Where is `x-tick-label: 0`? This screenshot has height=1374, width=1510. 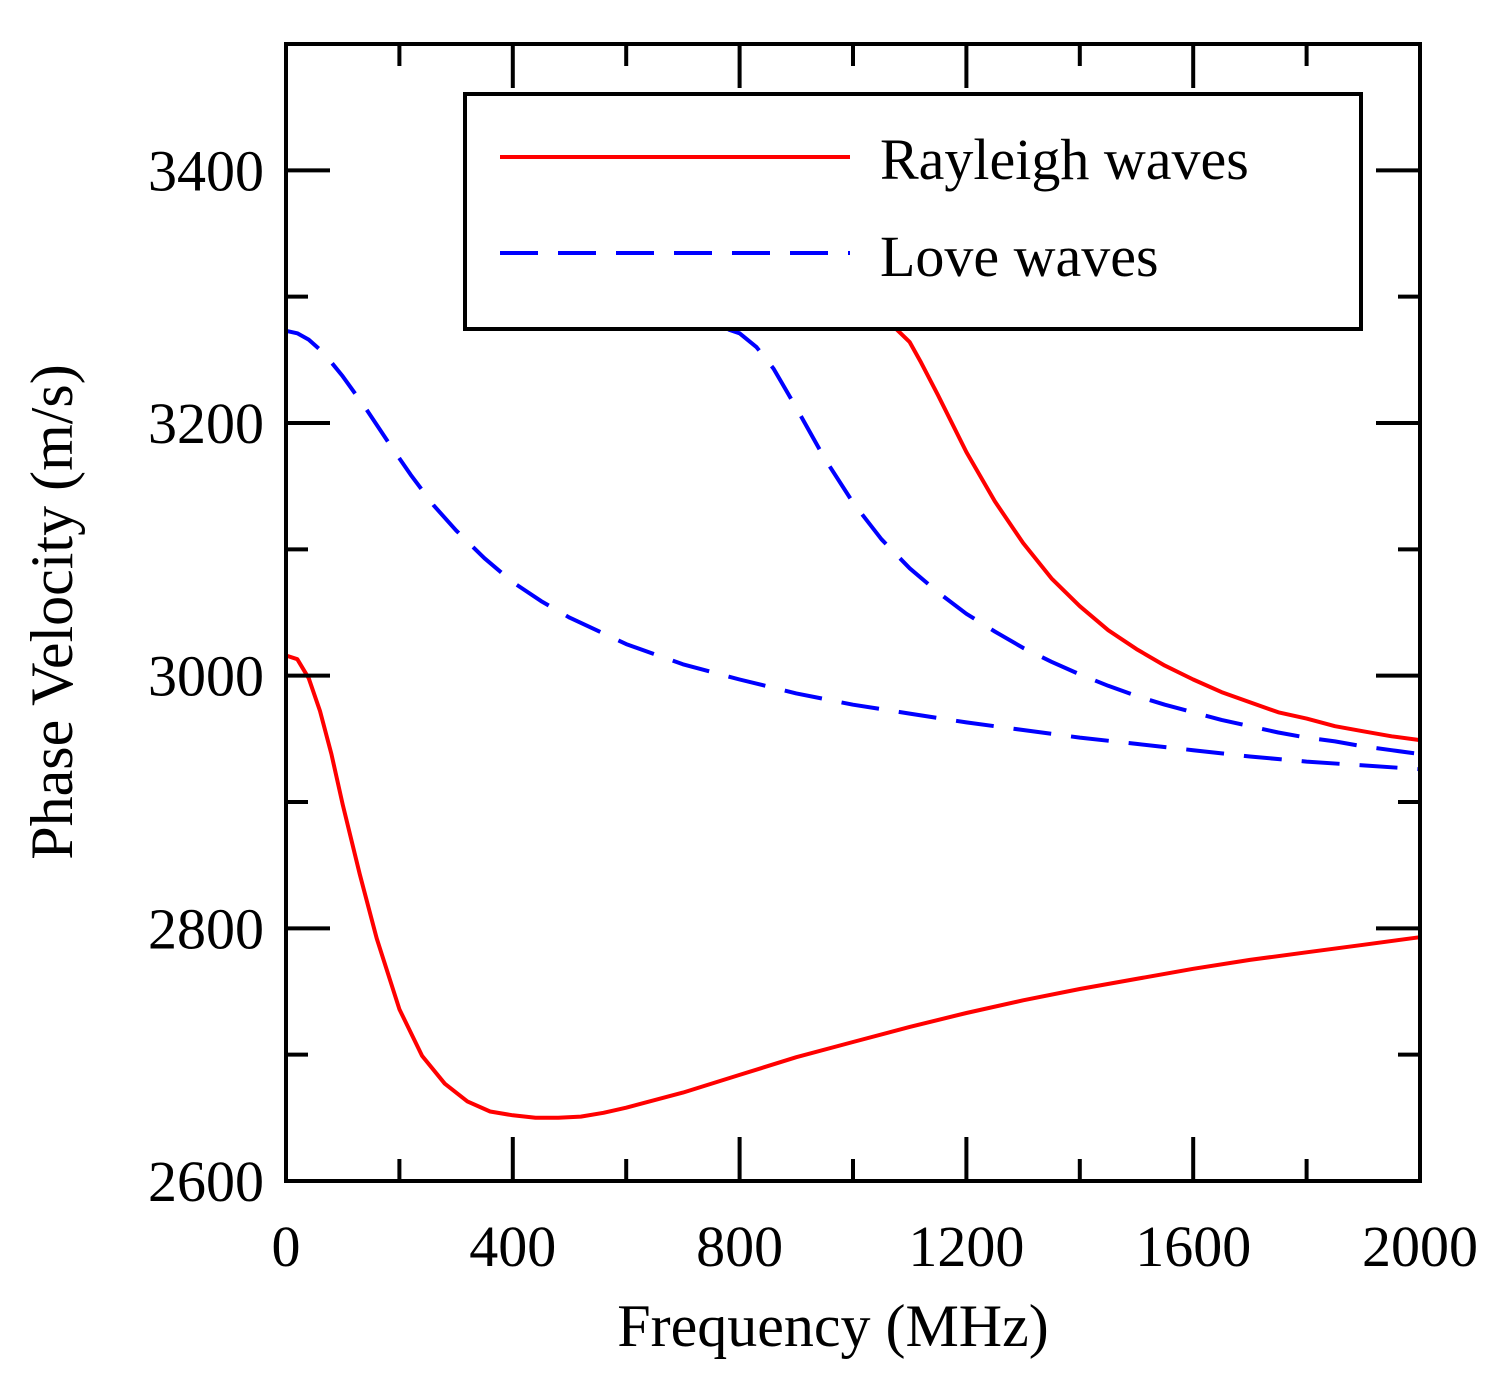
x-tick-label: 0 is located at coordinates (286, 1246).